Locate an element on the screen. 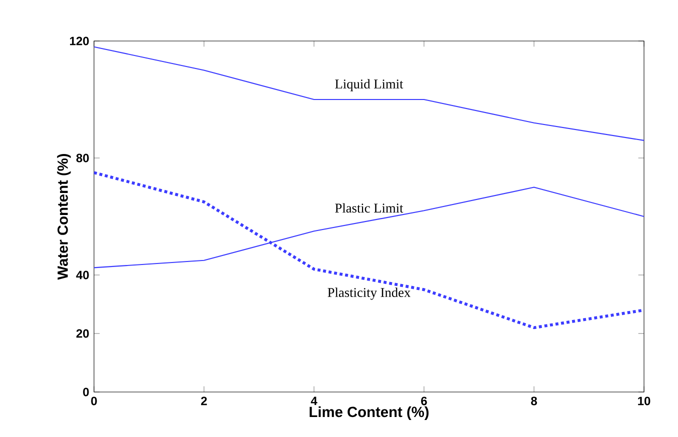 The image size is (678, 437). x-tick-label: 8 is located at coordinates (534, 401).